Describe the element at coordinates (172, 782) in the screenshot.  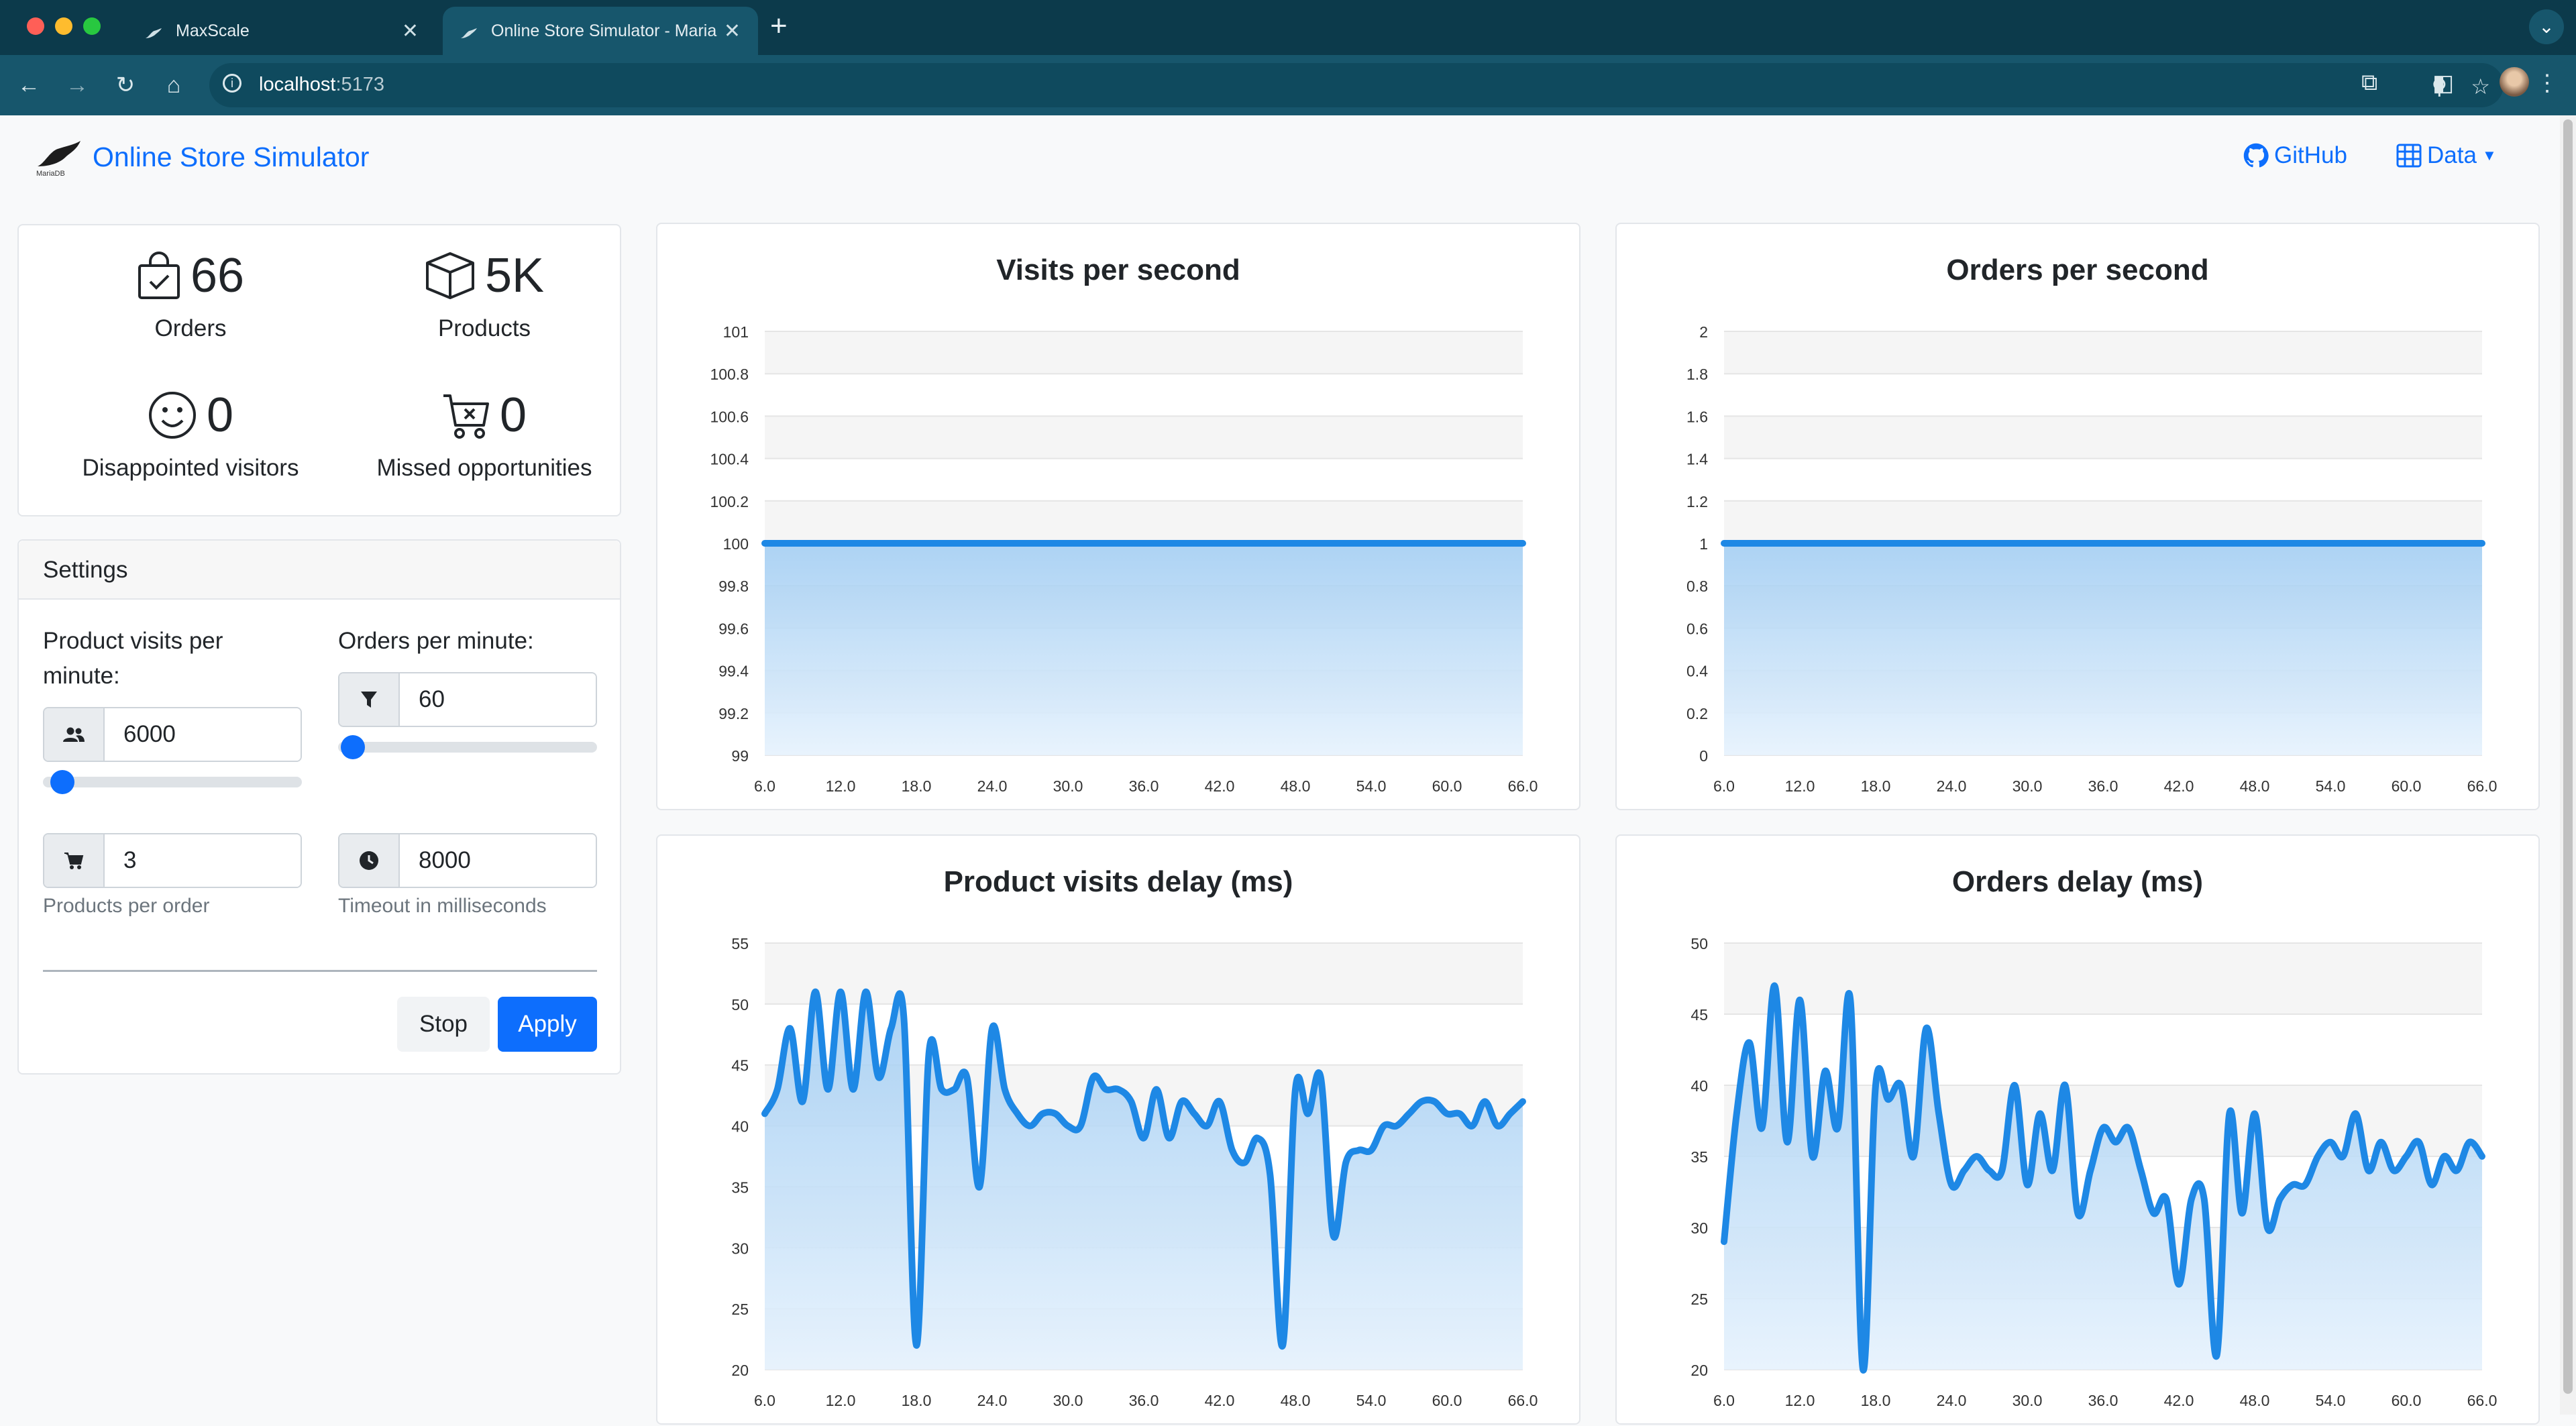
I see `visits-slider` at that location.